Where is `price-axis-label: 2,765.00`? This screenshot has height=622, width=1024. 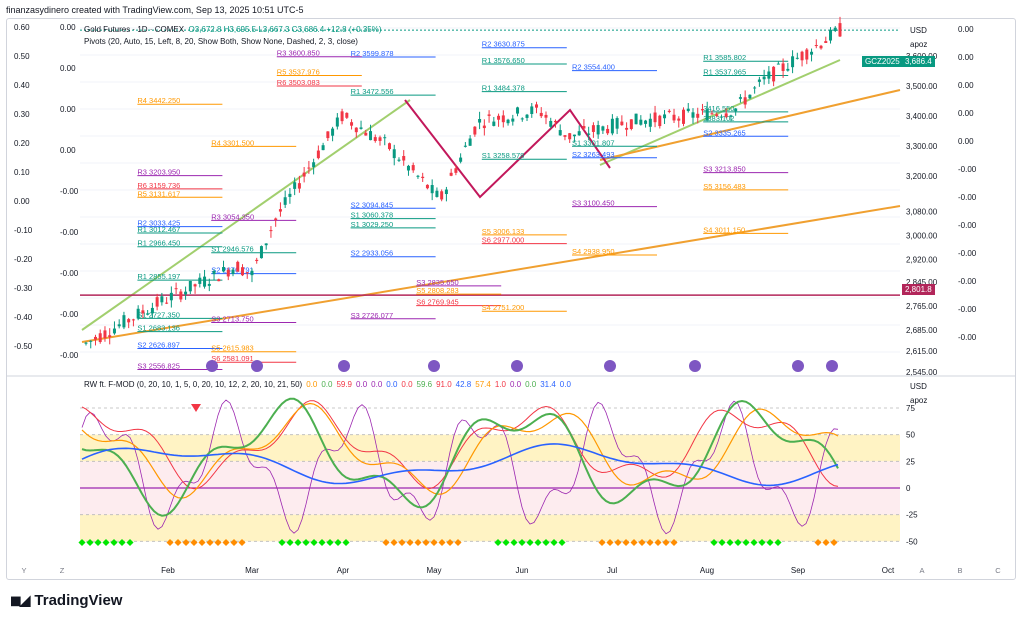
price-axis-label: 2,765.00 is located at coordinates (922, 306).